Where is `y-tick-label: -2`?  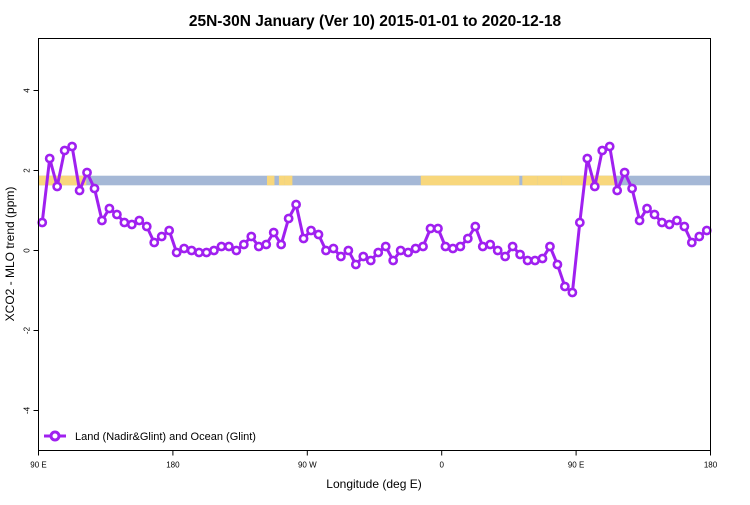
y-tick-label: -2 is located at coordinates (27, 330).